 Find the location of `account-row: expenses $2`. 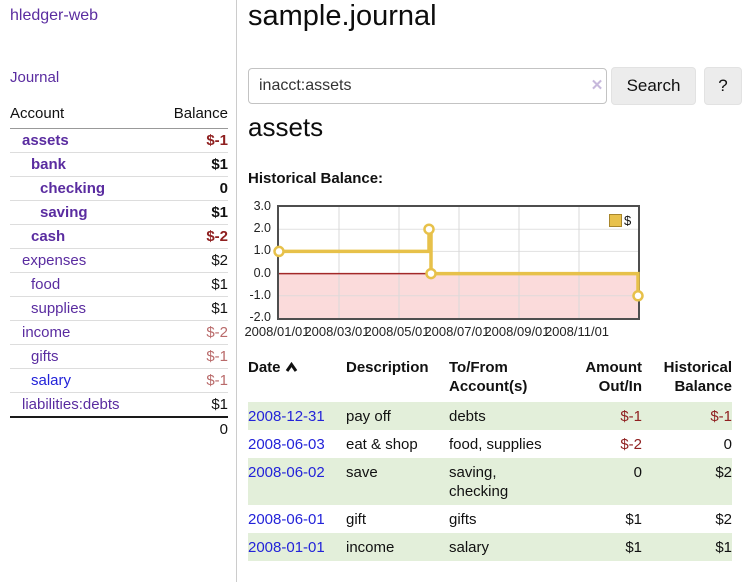

account-row: expenses $2 is located at coordinates (119, 260).